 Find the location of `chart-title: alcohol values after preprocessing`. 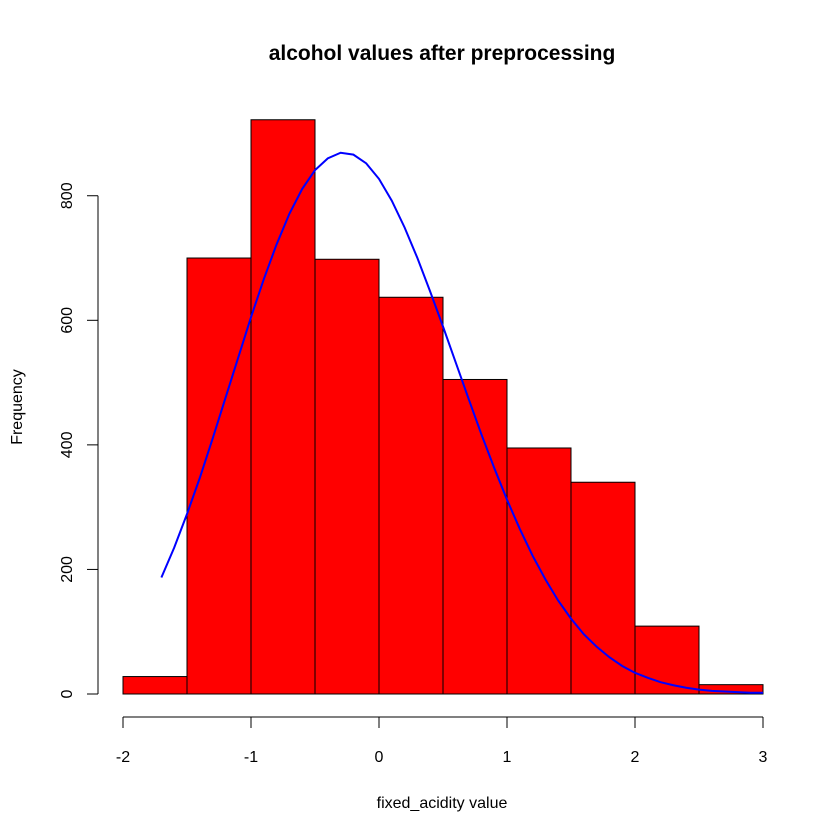

chart-title: alcohol values after preprocessing is located at coordinates (442, 53).